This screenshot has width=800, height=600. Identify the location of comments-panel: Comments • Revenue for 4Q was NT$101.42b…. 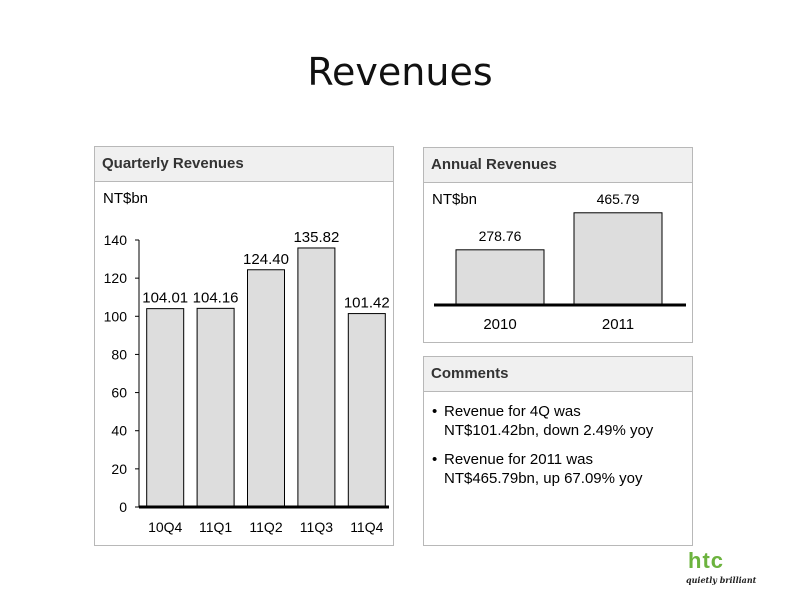
(558, 451).